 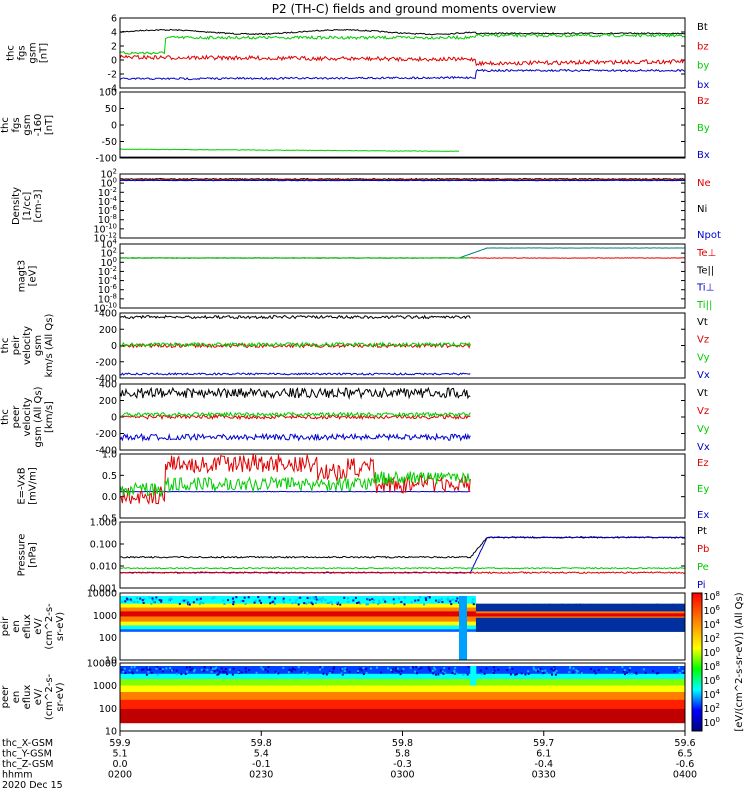 What do you see at coordinates (295, 437) in the screenshot?
I see `vx-line` at bounding box center [295, 437].